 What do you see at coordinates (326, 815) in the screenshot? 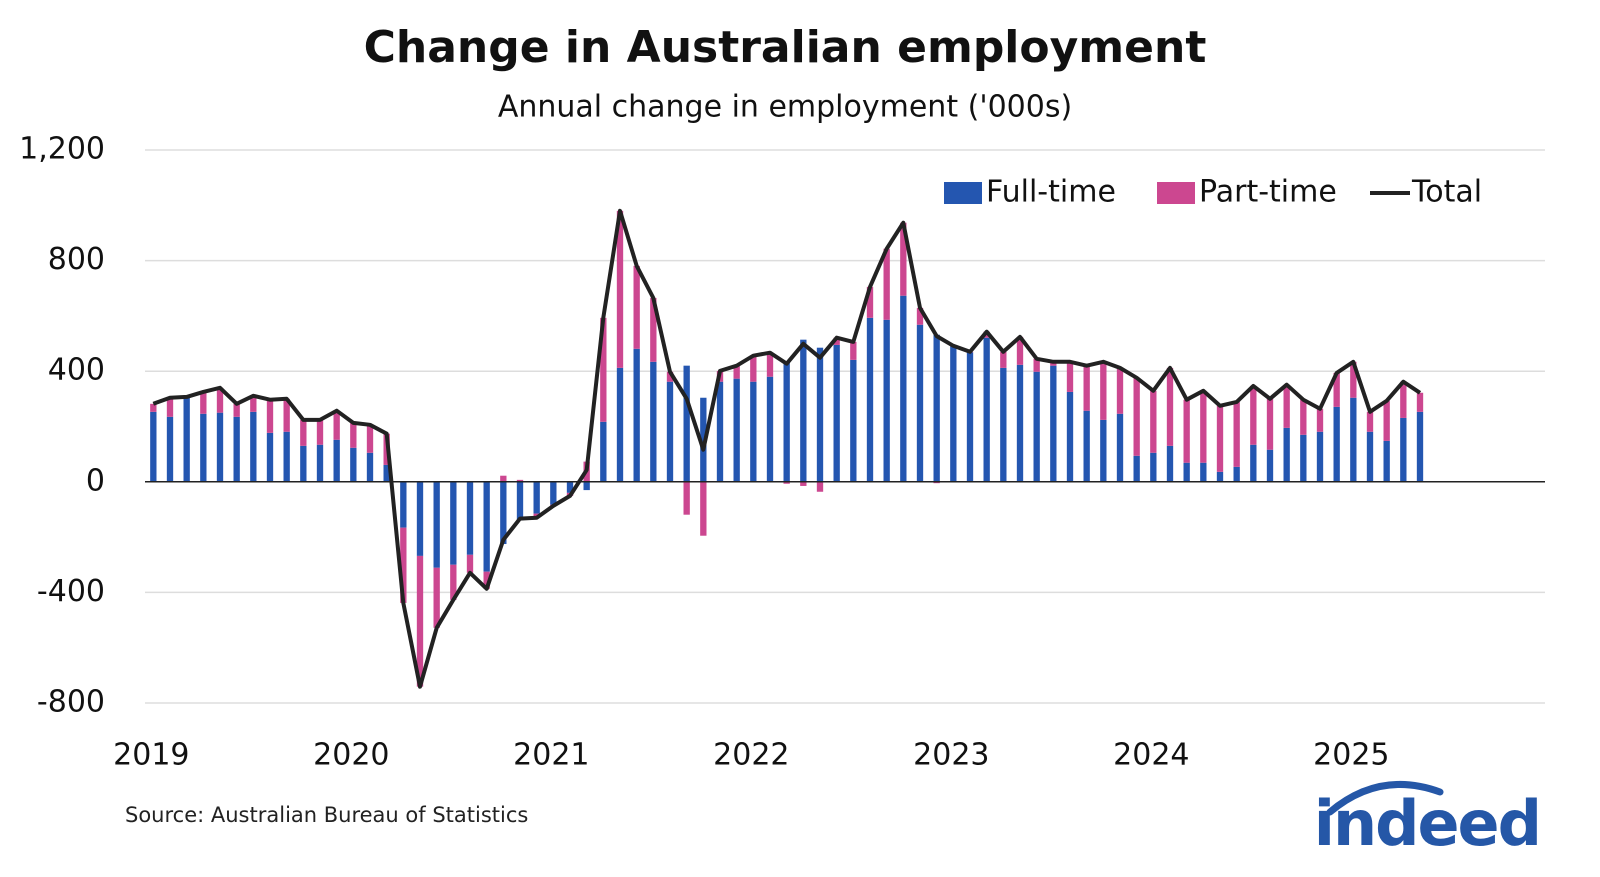
I see `source-note: Source: Australian Bureau of Statistics` at bounding box center [326, 815].